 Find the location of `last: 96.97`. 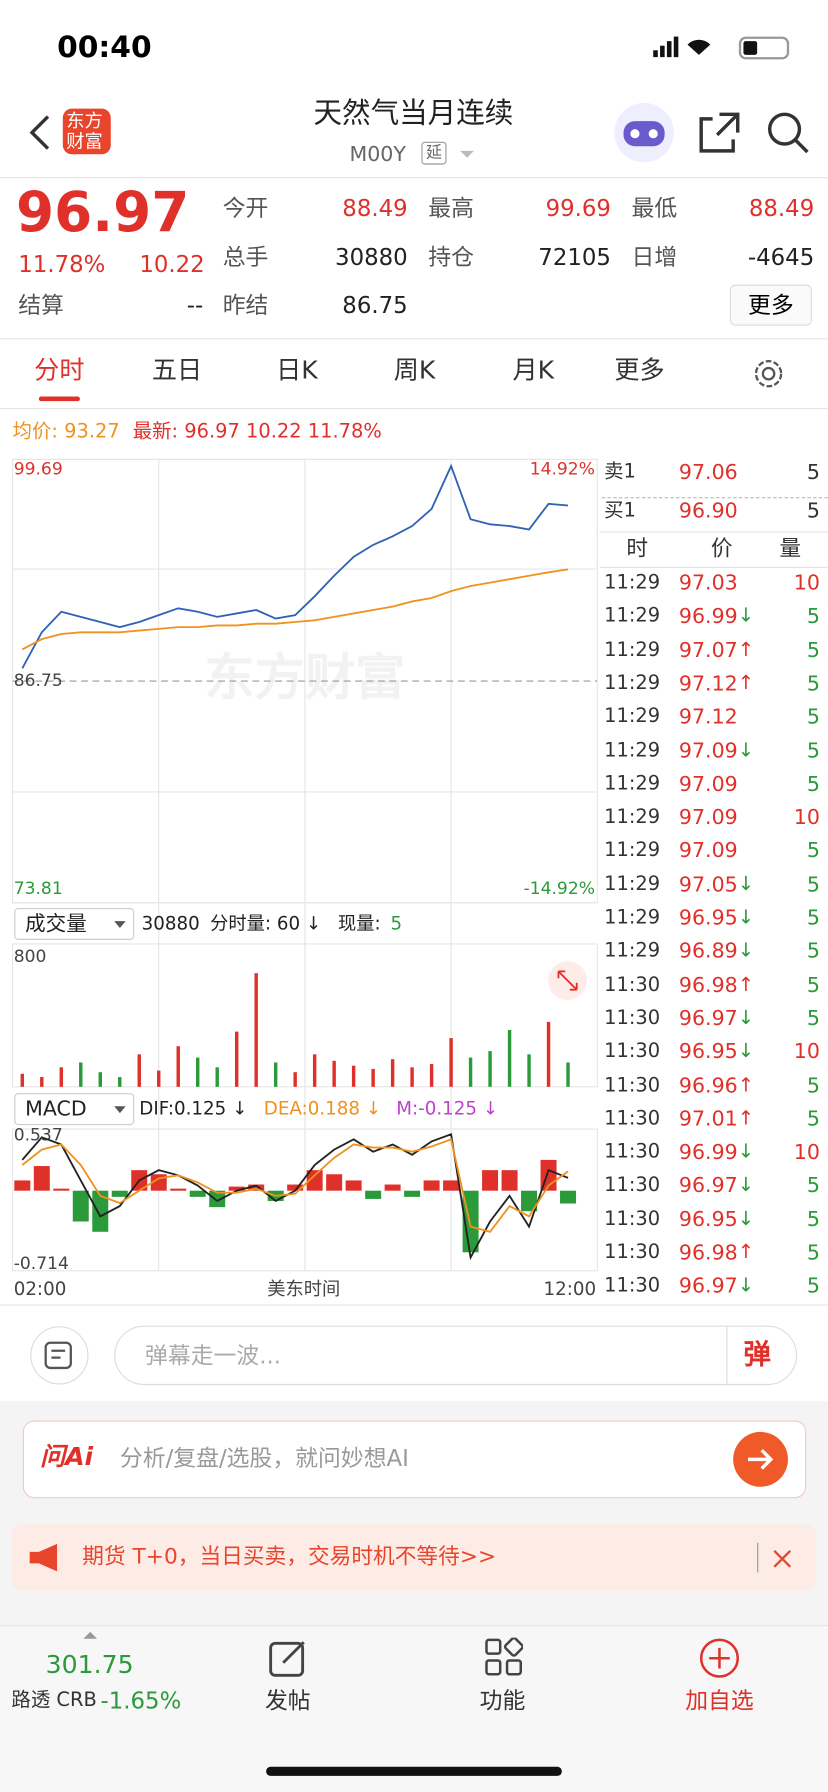

last: 96.97 is located at coordinates (212, 432).